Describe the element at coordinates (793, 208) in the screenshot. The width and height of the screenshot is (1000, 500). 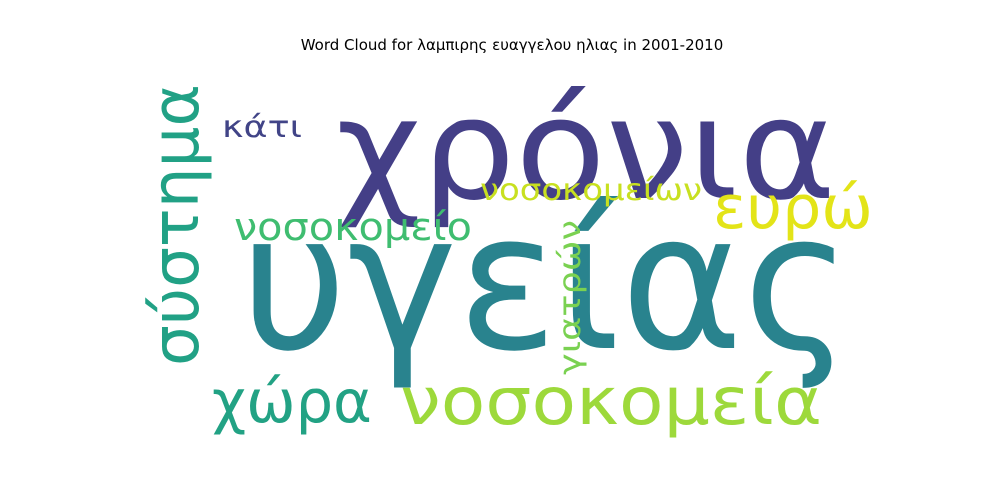
I see `word-cloud-word: ευρώ` at that location.